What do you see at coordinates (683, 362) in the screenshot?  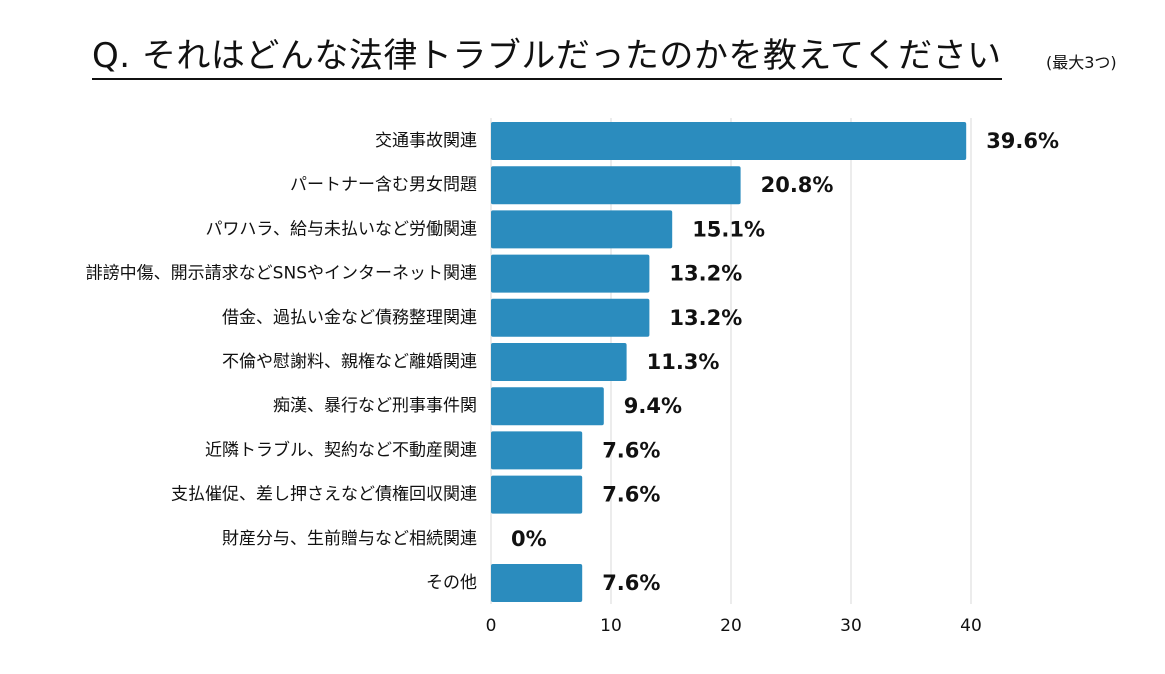 I see `value-label: 11.3%` at bounding box center [683, 362].